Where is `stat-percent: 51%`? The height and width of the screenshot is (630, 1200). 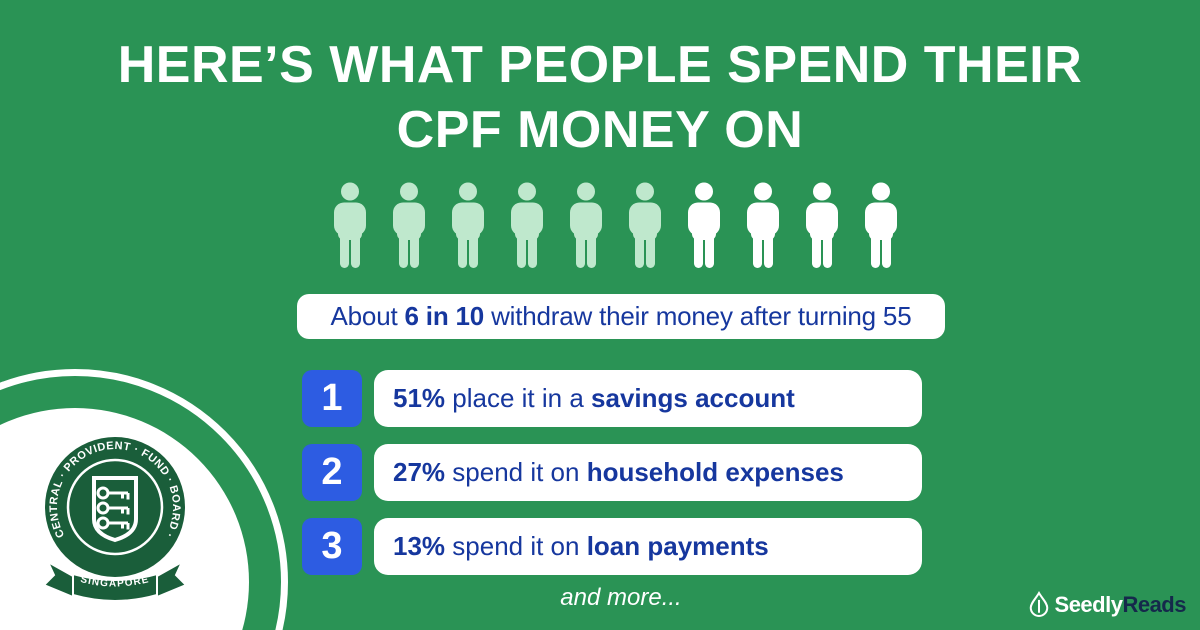 stat-percent: 51% is located at coordinates (419, 398).